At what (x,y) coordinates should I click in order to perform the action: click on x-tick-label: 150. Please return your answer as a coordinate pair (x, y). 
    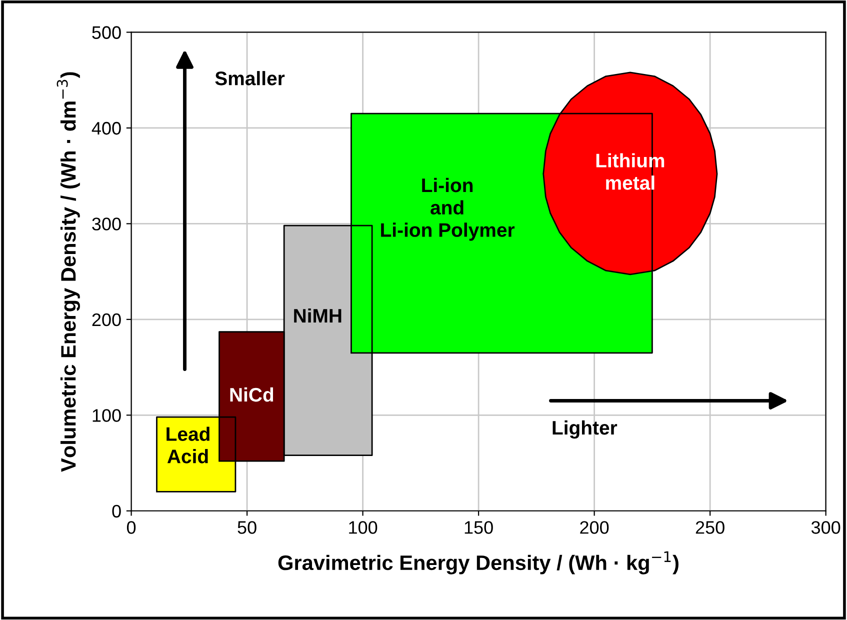
    Looking at the image, I should click on (478, 527).